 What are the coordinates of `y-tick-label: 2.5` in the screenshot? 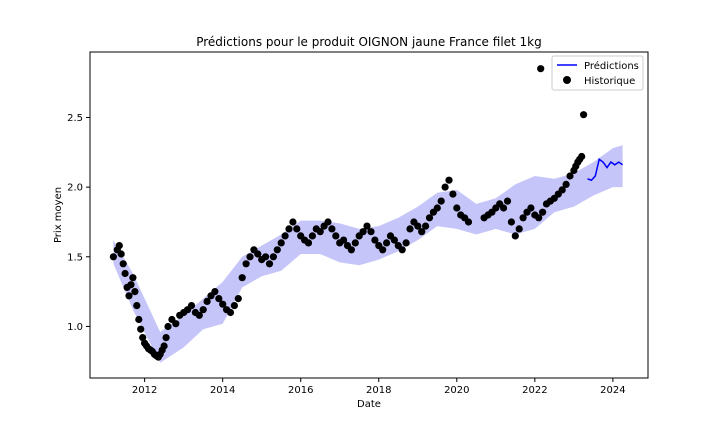 It's located at (75, 118).